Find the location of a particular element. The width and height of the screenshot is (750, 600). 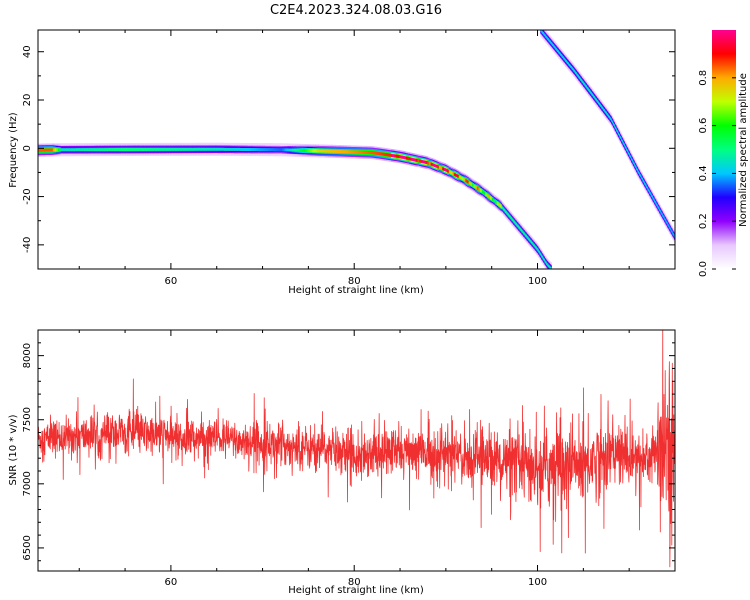

colorbar-tick-label: 0.6 is located at coordinates (703, 126).